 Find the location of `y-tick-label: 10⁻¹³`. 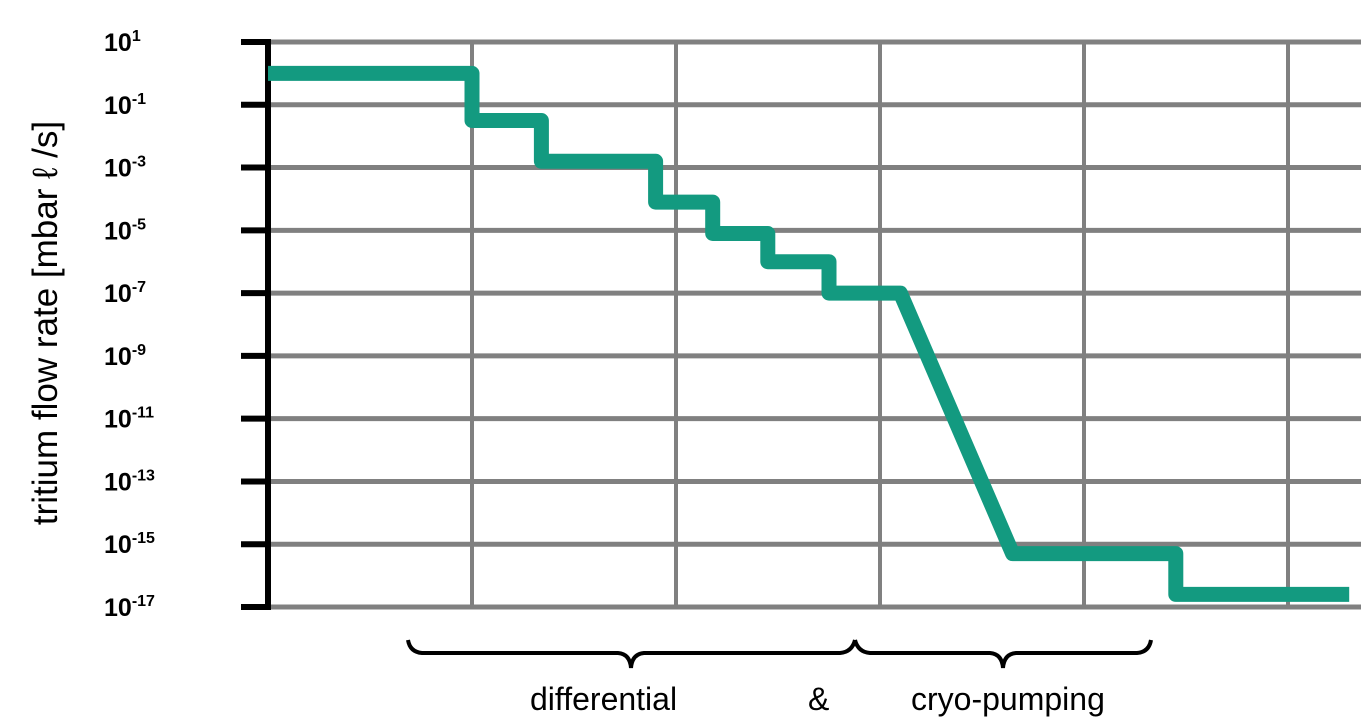

y-tick-label: 10⁻¹³ is located at coordinates (129, 481).